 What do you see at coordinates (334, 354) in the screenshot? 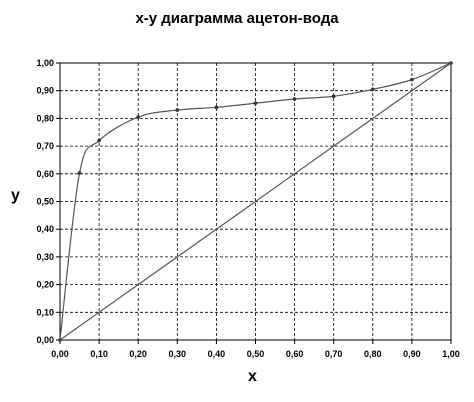
I see `x-tick-label: 0,70` at bounding box center [334, 354].